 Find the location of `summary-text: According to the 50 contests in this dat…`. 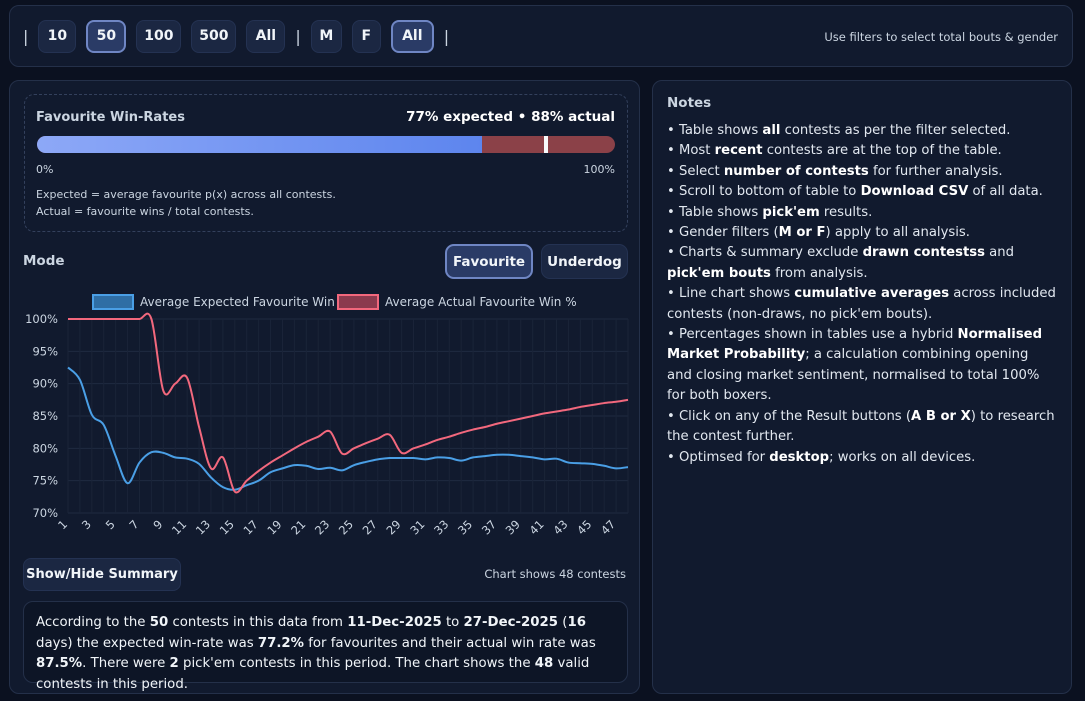

summary-text: According to the 50 contests in this dat… is located at coordinates (325, 646).